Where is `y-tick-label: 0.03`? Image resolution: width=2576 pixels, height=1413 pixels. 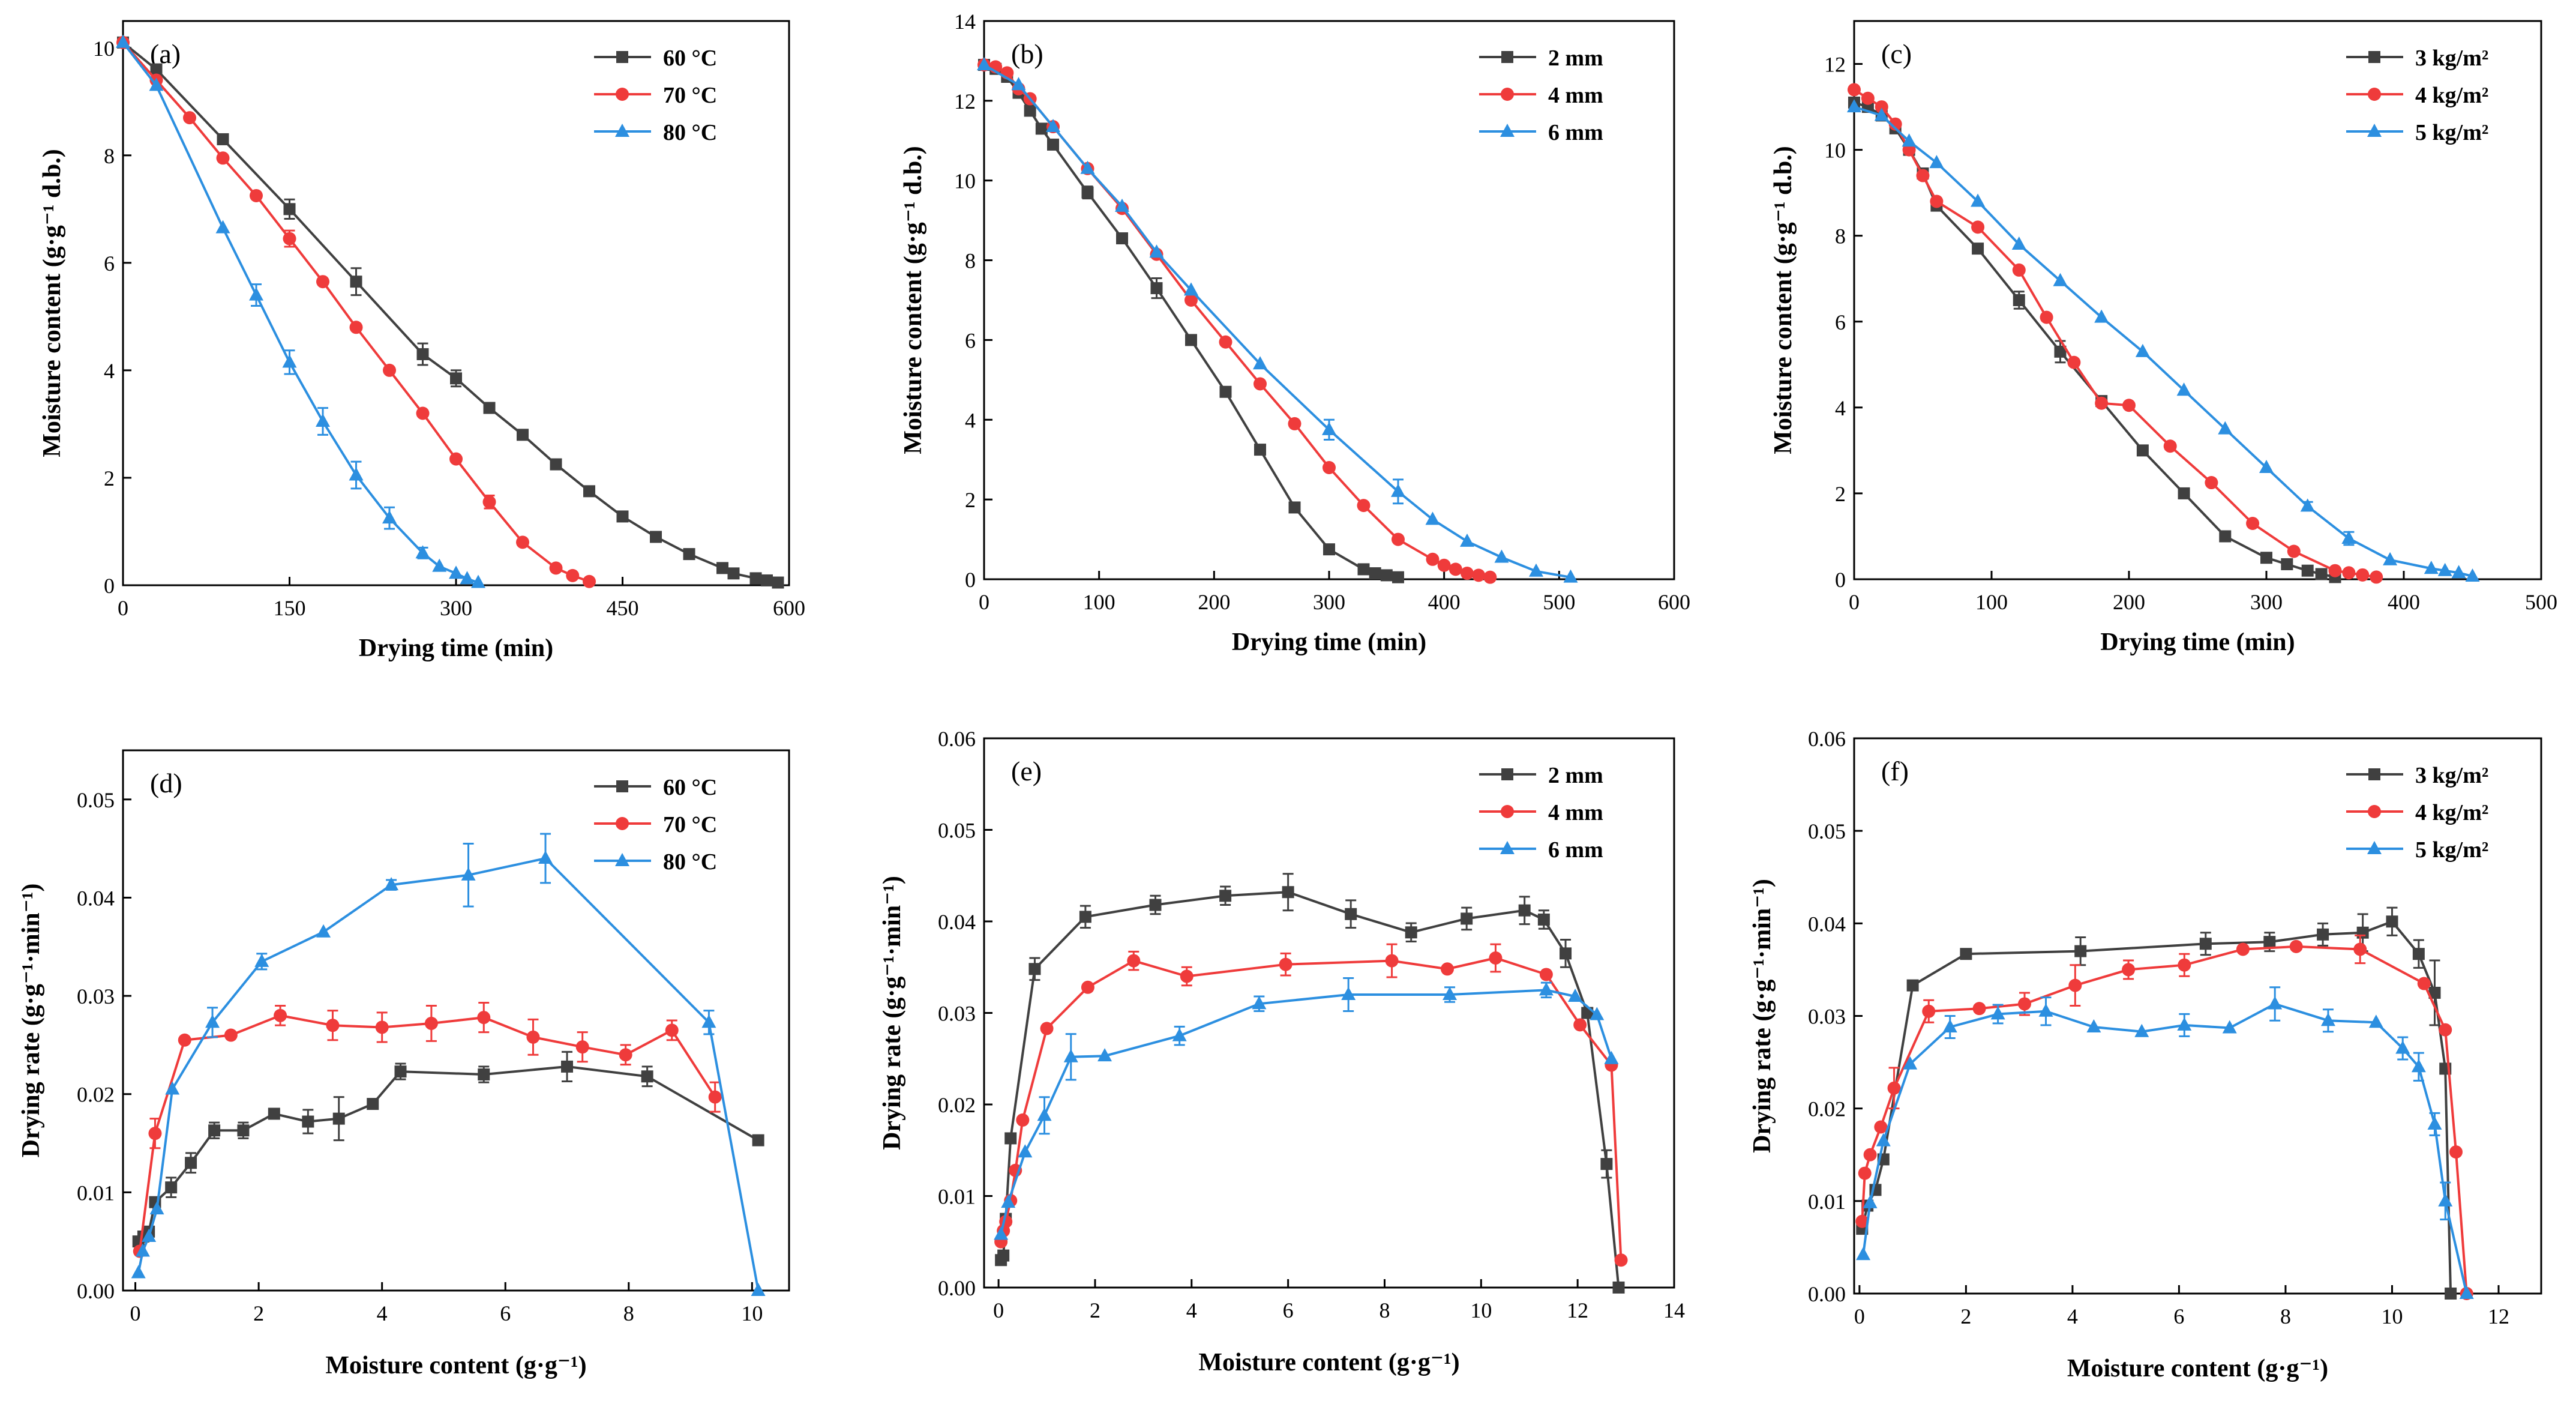 y-tick-label: 0.03 is located at coordinates (1827, 1017).